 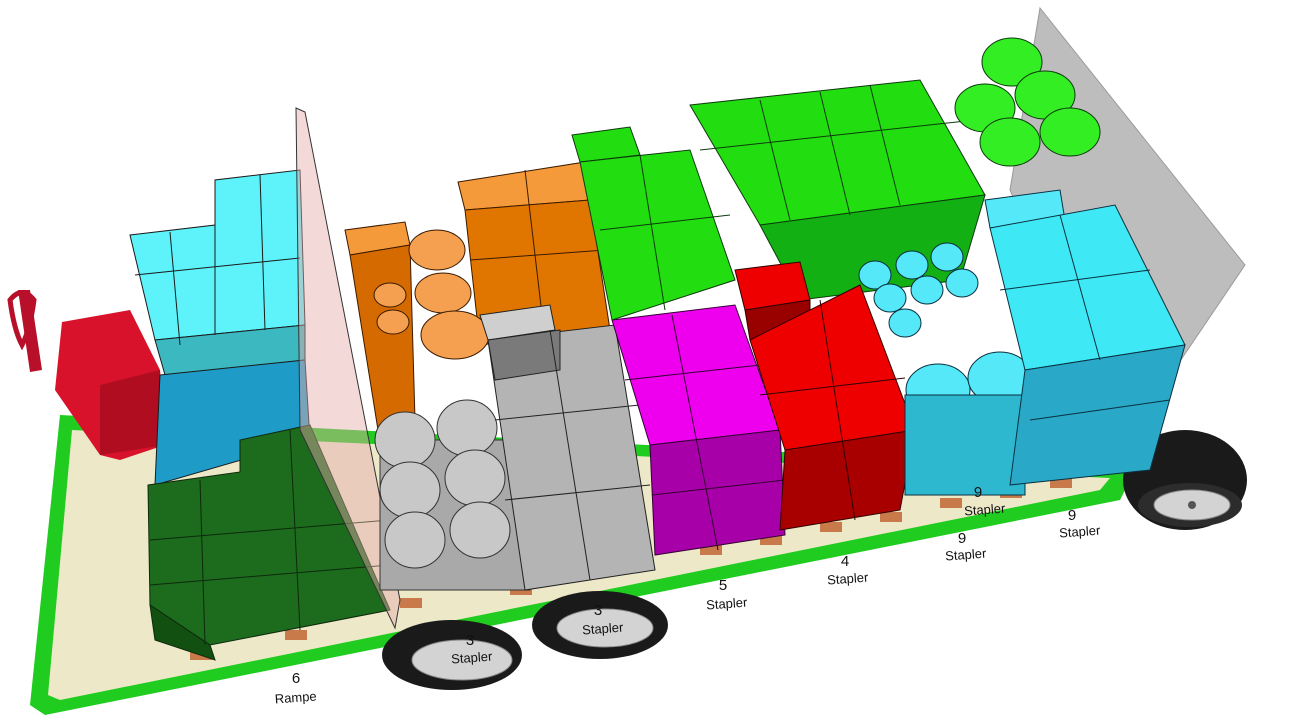 I want to click on glass-partition, so click(x=348, y=368).